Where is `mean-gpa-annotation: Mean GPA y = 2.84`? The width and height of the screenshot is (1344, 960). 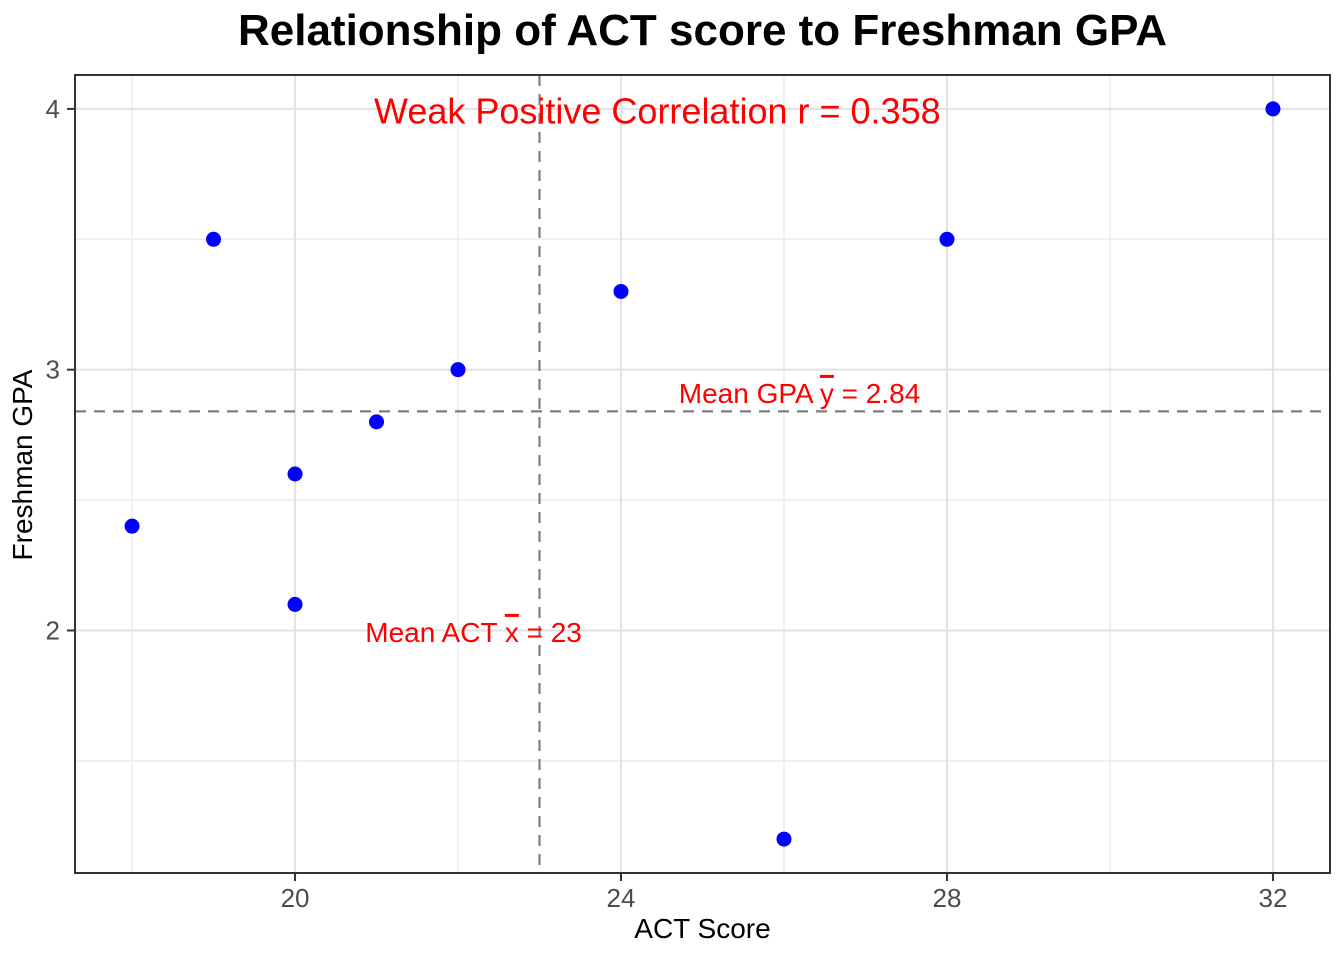
mean-gpa-annotation: Mean GPA y = 2.84 is located at coordinates (784, 393).